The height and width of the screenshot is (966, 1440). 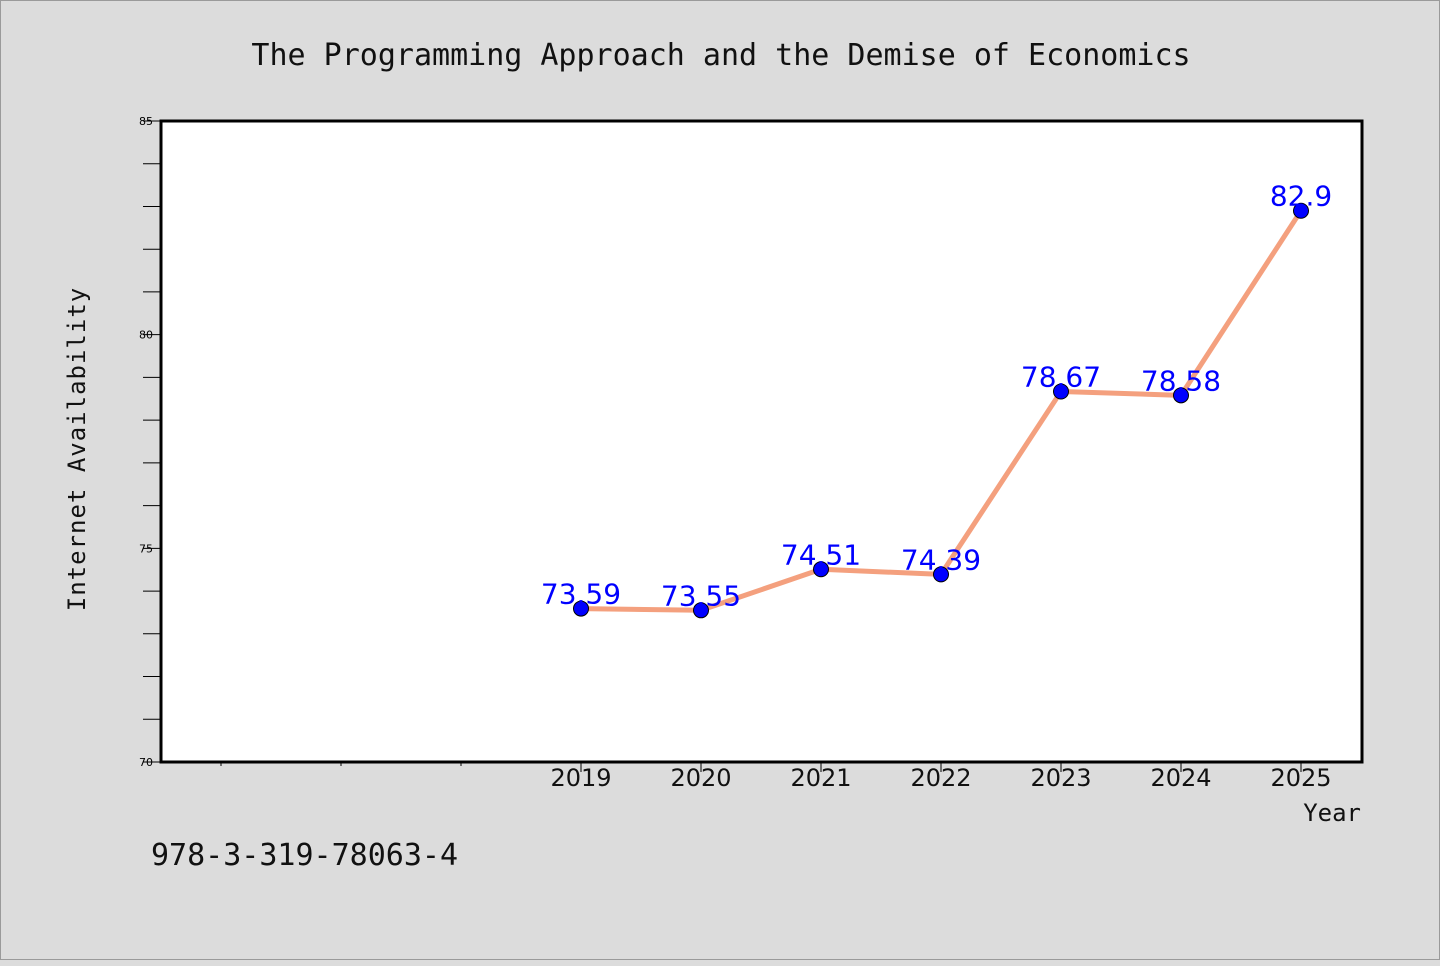 I want to click on x-tick-label: 2019, so click(x=580, y=778).